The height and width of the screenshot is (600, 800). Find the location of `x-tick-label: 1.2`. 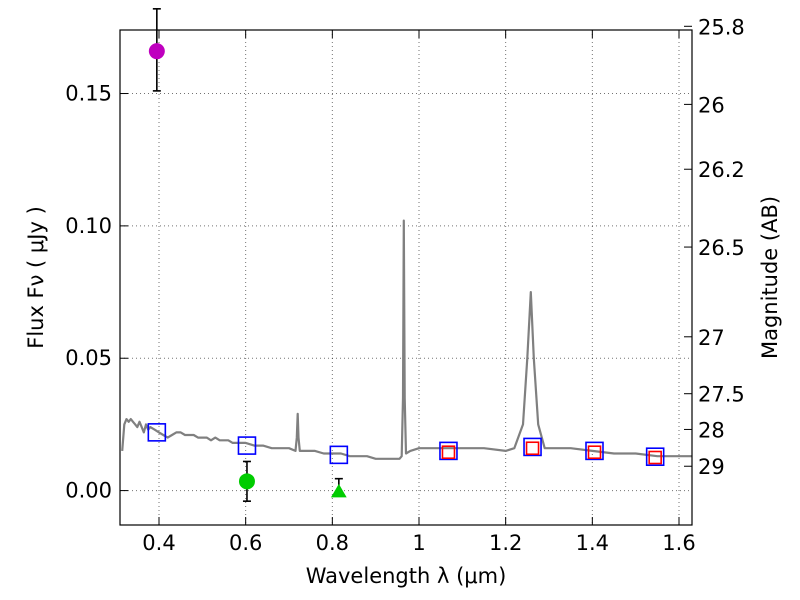

x-tick-label: 1.2 is located at coordinates (505, 543).